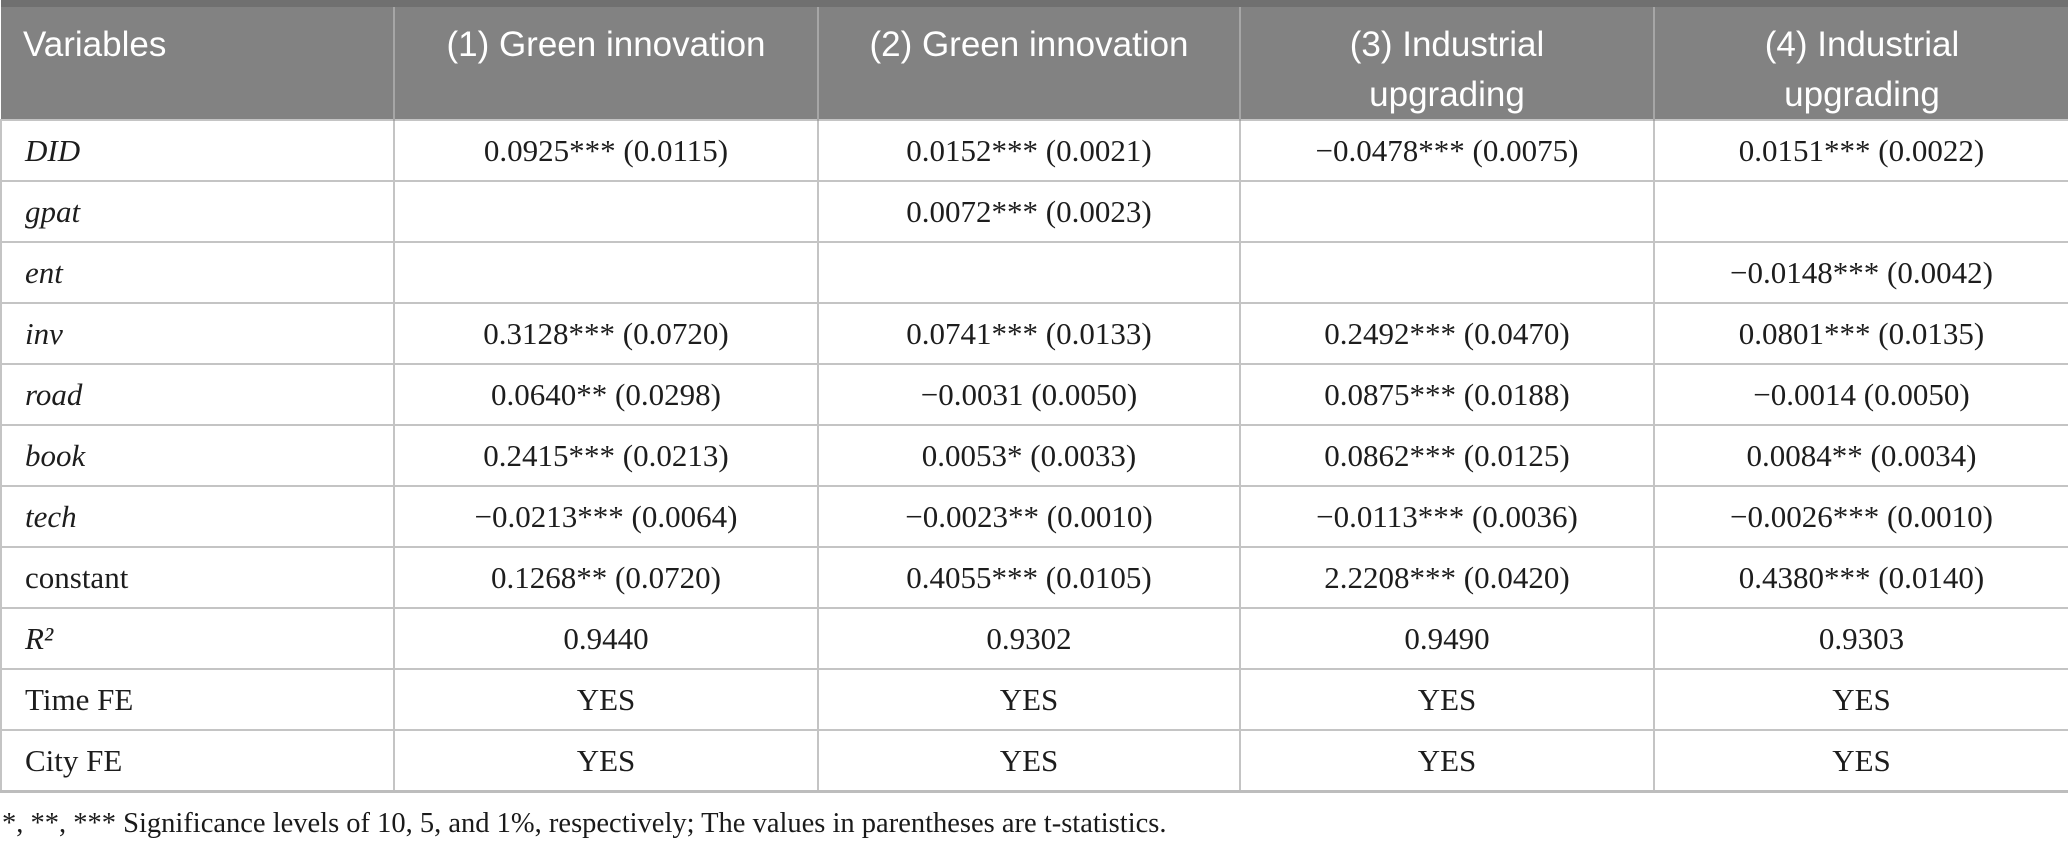  I want to click on cell-value: 0.0072*** (0.0023), so click(1029, 212).